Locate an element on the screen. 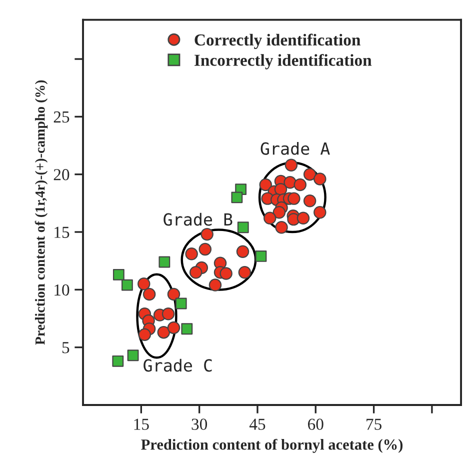 This screenshot has height=472, width=469. annotation: Grade B is located at coordinates (198, 219).